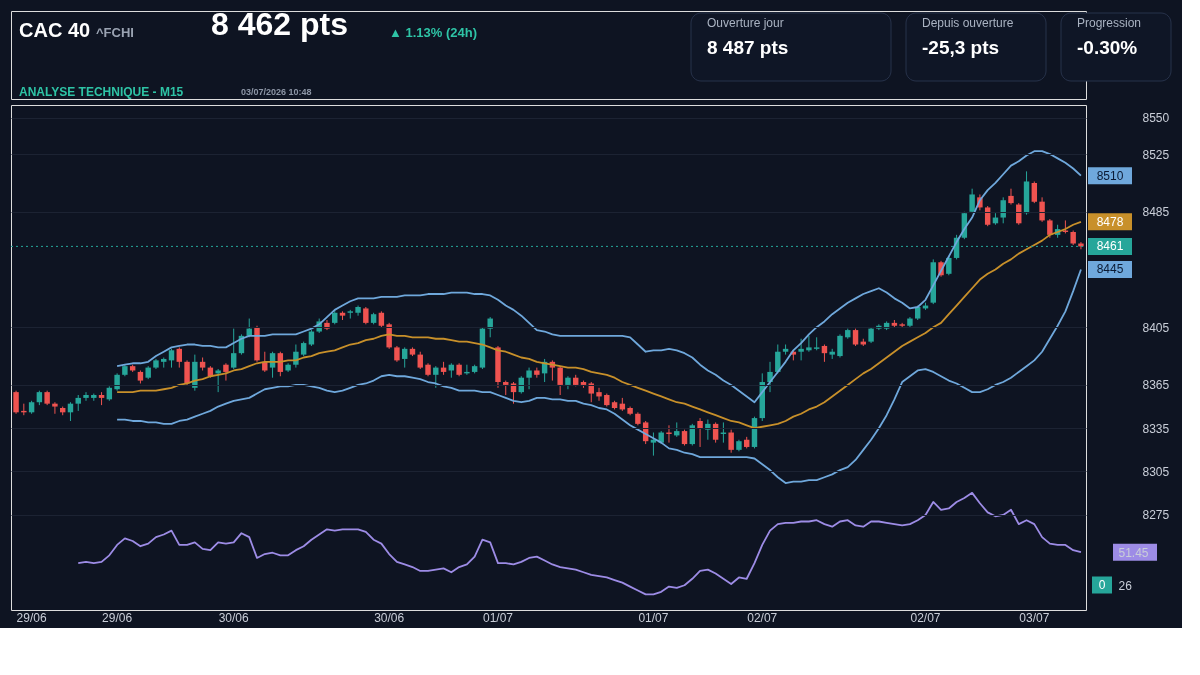  What do you see at coordinates (1109, 23) in the screenshot?
I see `text: Progression` at bounding box center [1109, 23].